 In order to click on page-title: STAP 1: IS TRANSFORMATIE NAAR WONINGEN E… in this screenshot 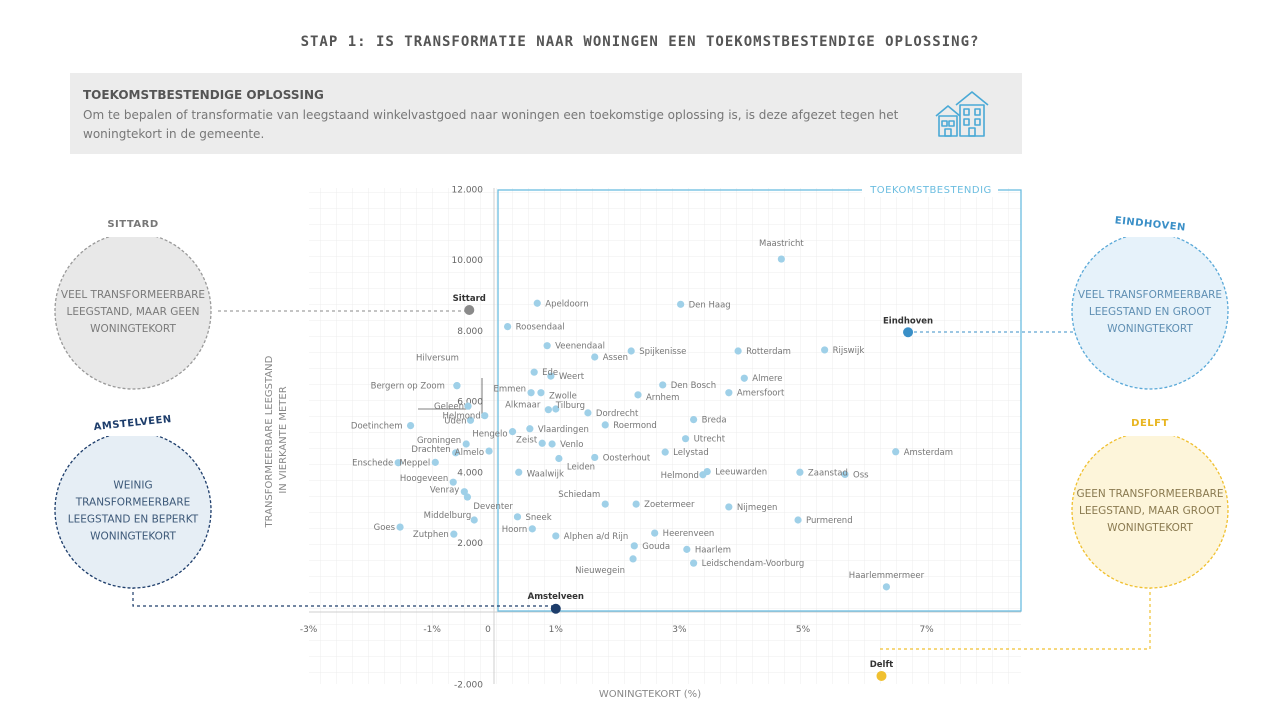, I will do `click(640, 42)`.